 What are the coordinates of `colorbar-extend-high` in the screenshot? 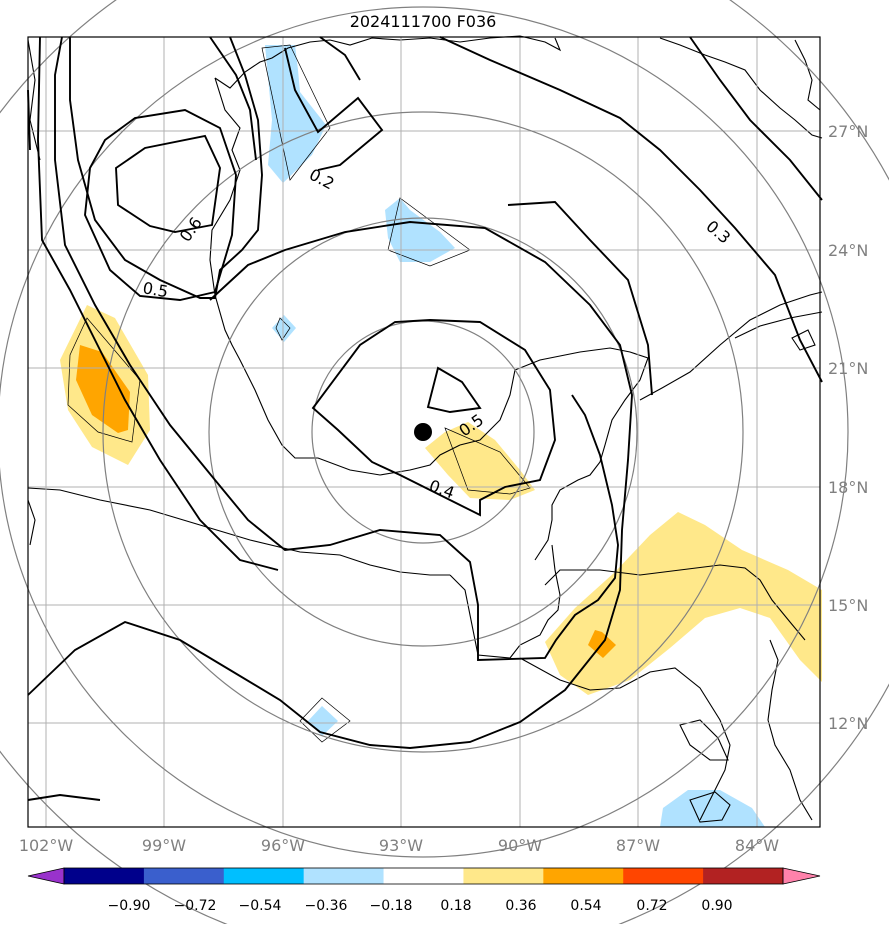 It's located at (801, 876).